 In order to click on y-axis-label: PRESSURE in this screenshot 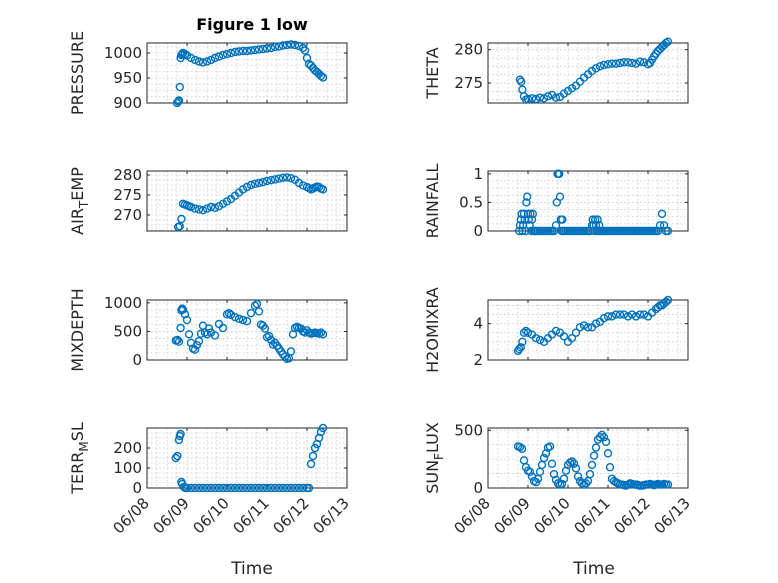, I will do `click(77, 73)`.